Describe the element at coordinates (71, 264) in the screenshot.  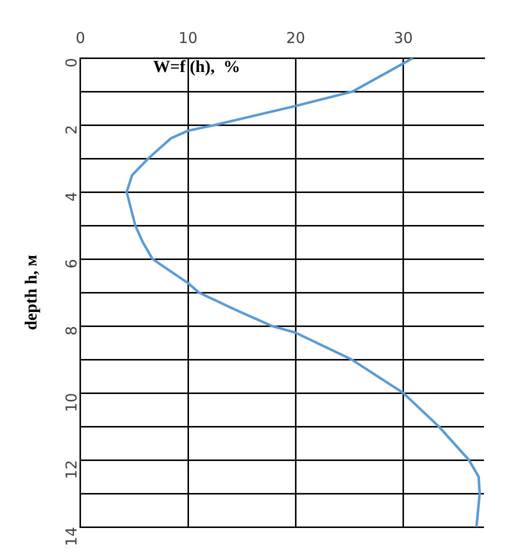
I see `y-tick-label: 6` at that location.